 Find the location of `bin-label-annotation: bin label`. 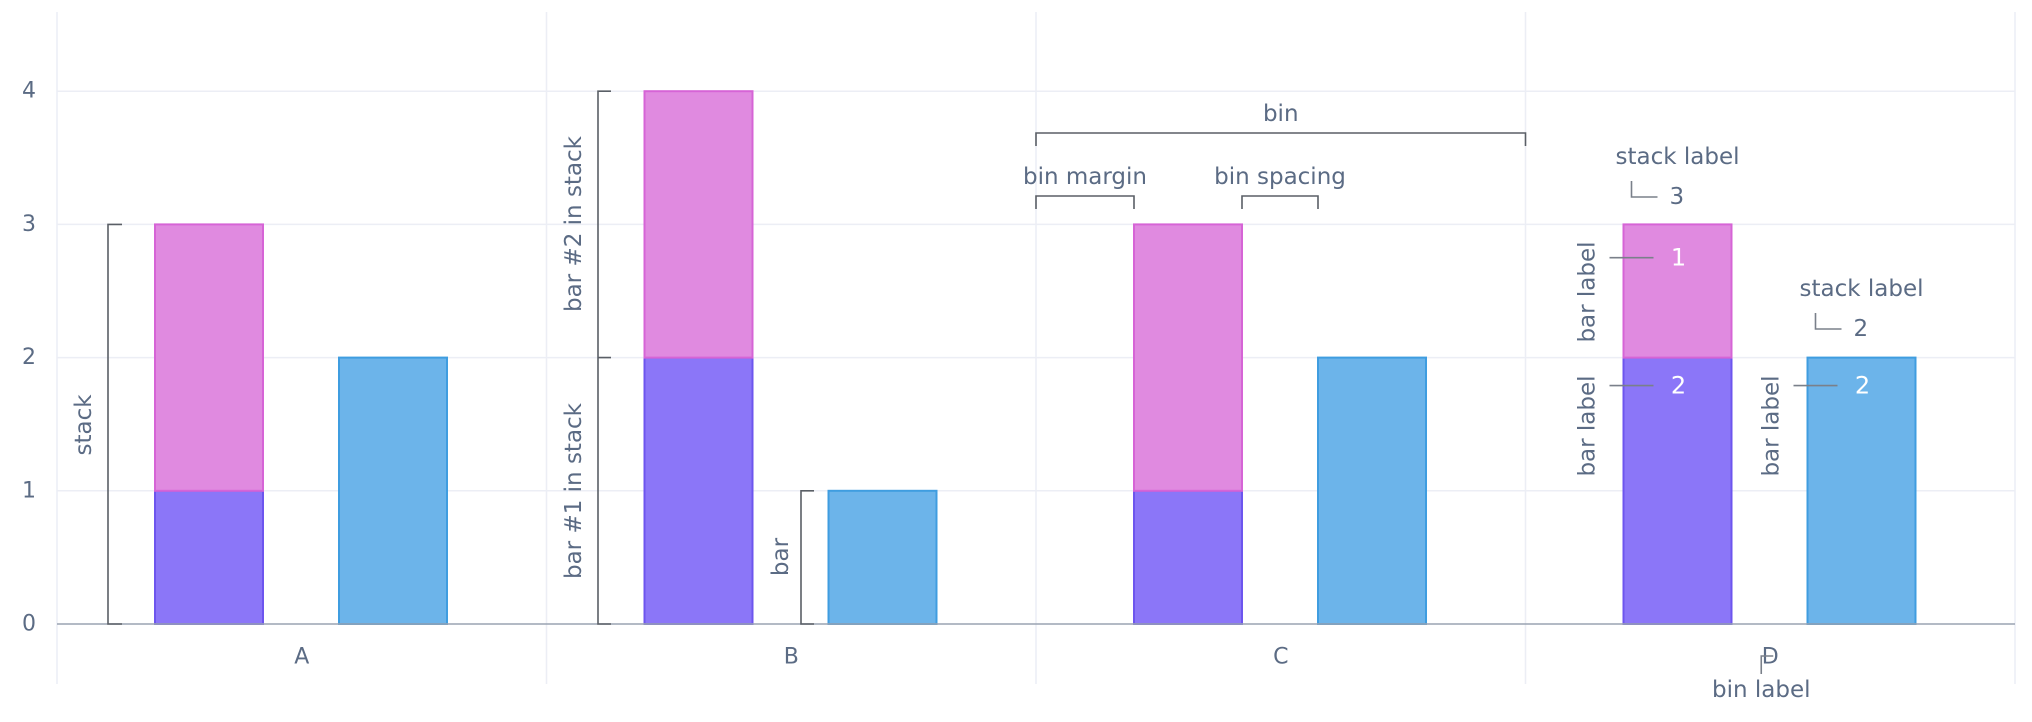

bin-label-annotation: bin label is located at coordinates (1761, 690).